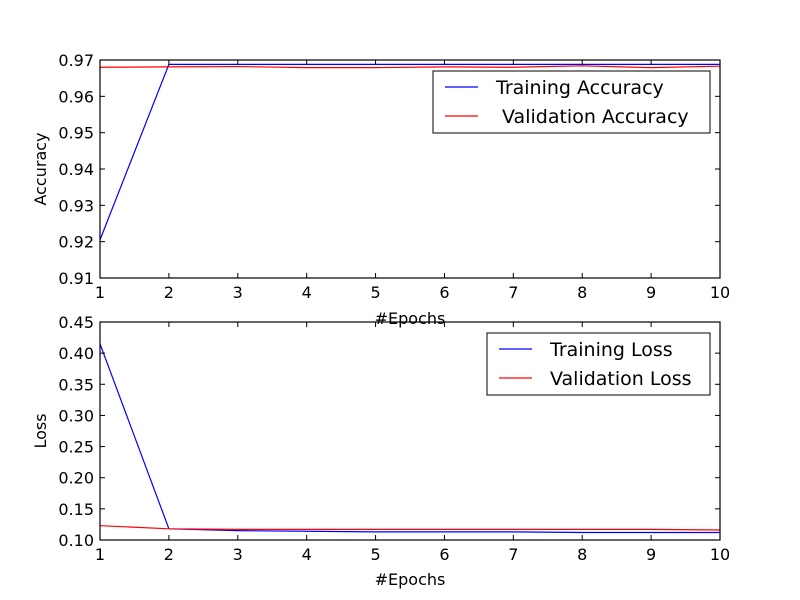 This screenshot has height=600, width=800. What do you see at coordinates (76, 96) in the screenshot?
I see `y-tick-label: 0.96` at bounding box center [76, 96].